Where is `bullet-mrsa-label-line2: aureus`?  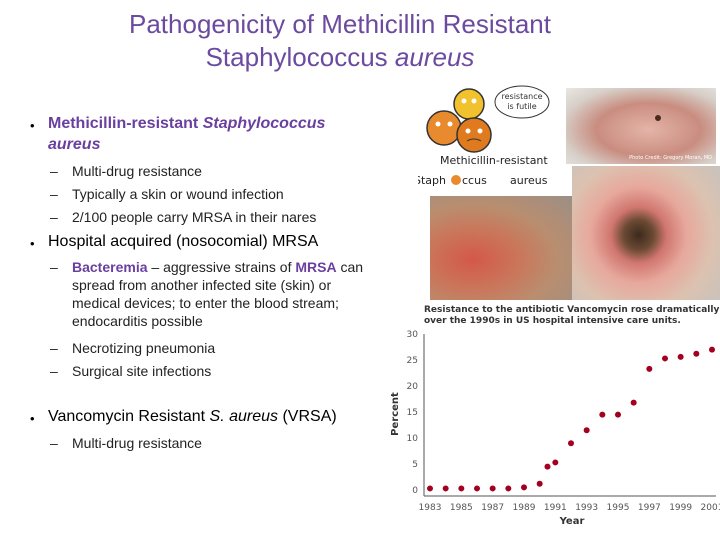 bullet-mrsa-label-line2: aureus is located at coordinates (74, 145).